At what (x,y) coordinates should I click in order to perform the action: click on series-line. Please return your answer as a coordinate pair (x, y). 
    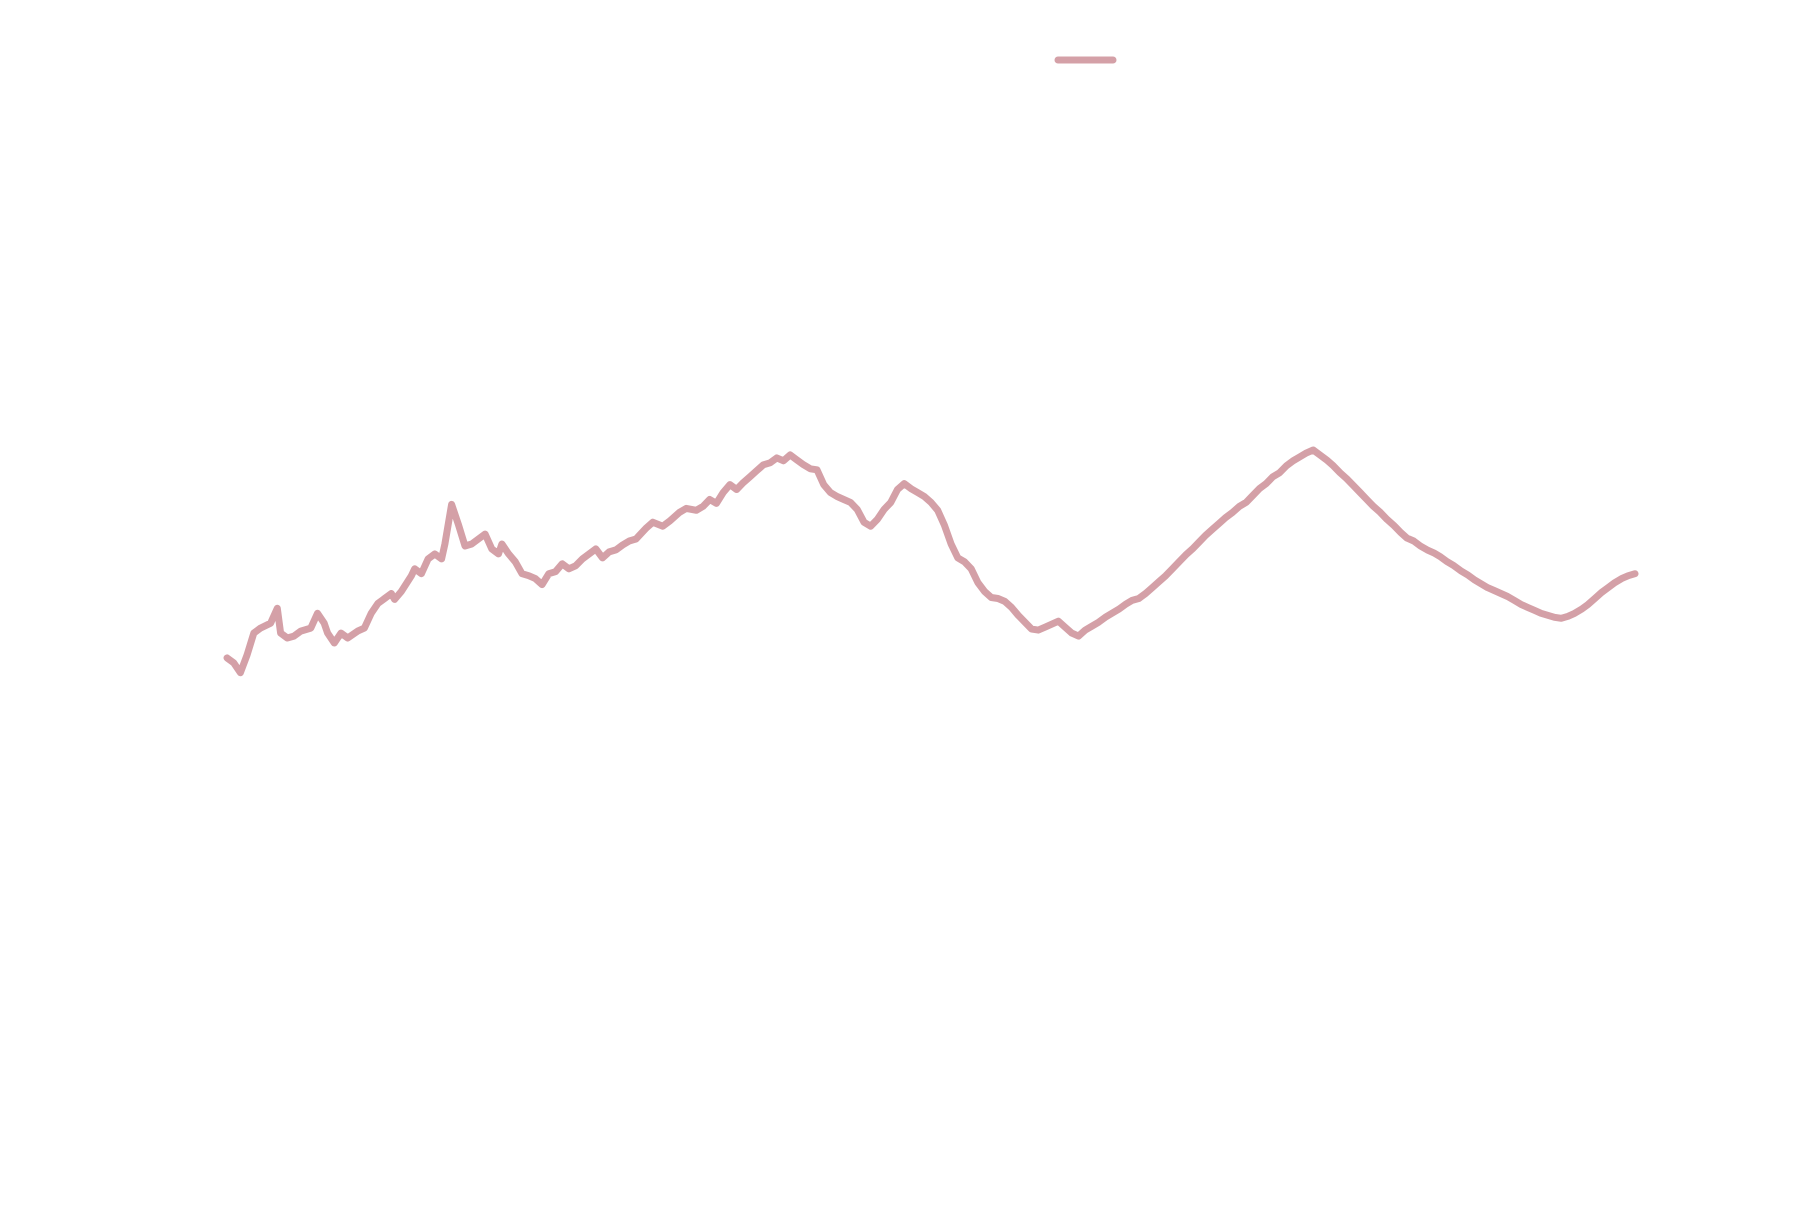
    Looking at the image, I should click on (931, 561).